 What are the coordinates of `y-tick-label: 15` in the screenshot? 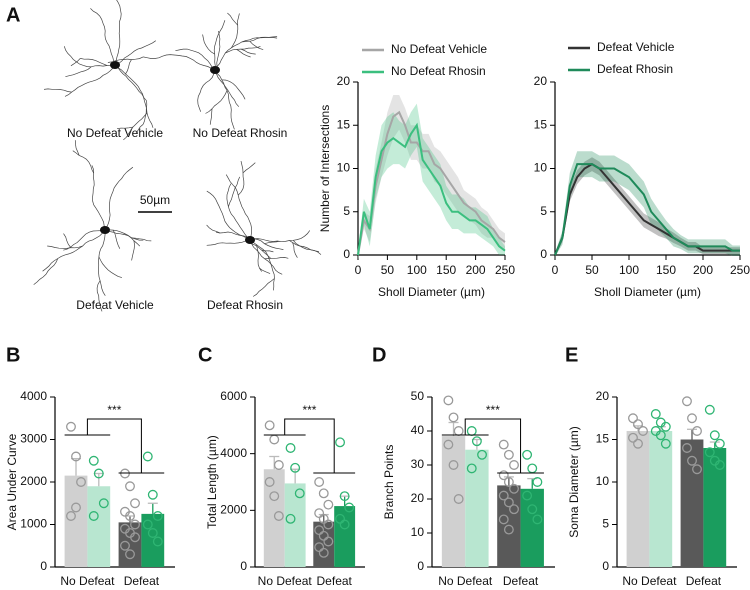 It's located at (541, 124).